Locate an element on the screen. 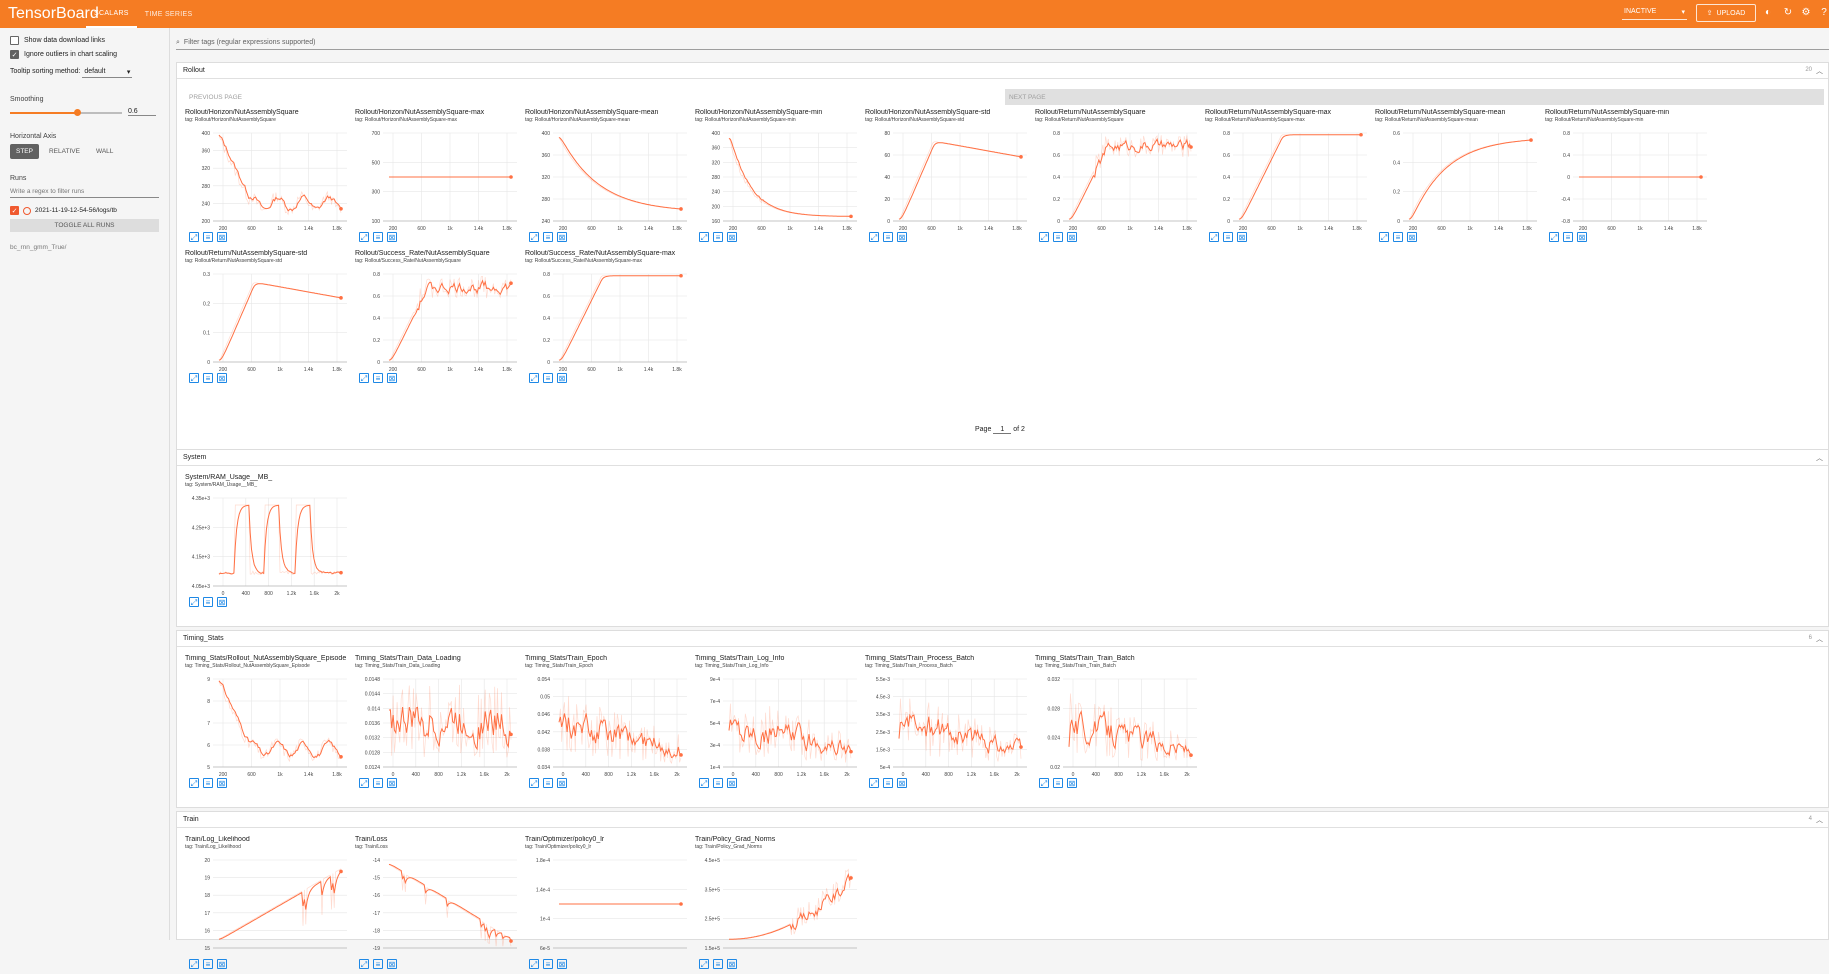  line-chart: 9 8 7 6 5 200 600 1k 1.4k 1.8k is located at coordinates (269, 725).